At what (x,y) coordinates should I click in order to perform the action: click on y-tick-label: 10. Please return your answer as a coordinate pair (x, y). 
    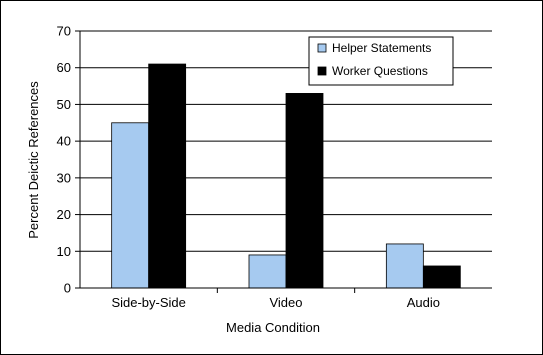
    Looking at the image, I should click on (64, 251).